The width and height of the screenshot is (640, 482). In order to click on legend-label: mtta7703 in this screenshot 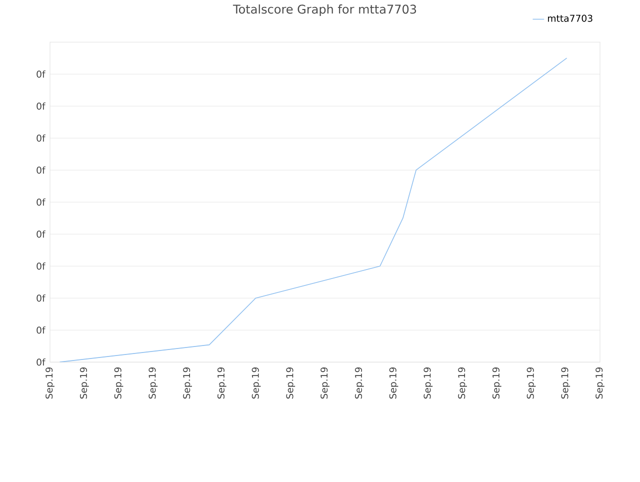, I will do `click(570, 18)`.